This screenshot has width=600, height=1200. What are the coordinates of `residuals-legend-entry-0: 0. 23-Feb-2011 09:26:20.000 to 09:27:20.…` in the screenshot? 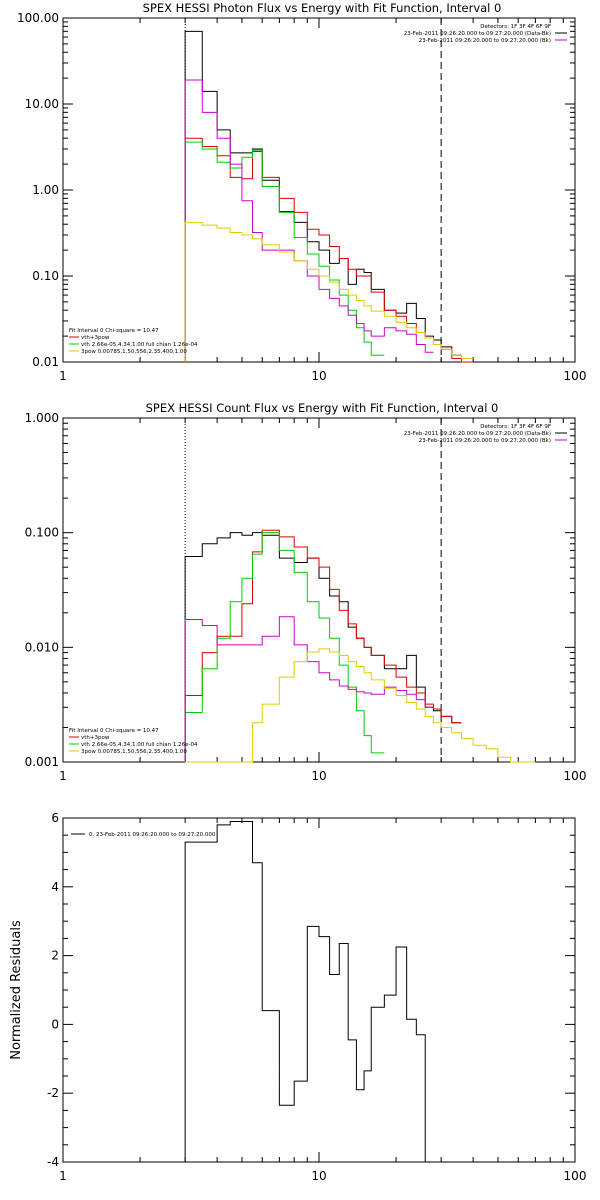 It's located at (152, 835).